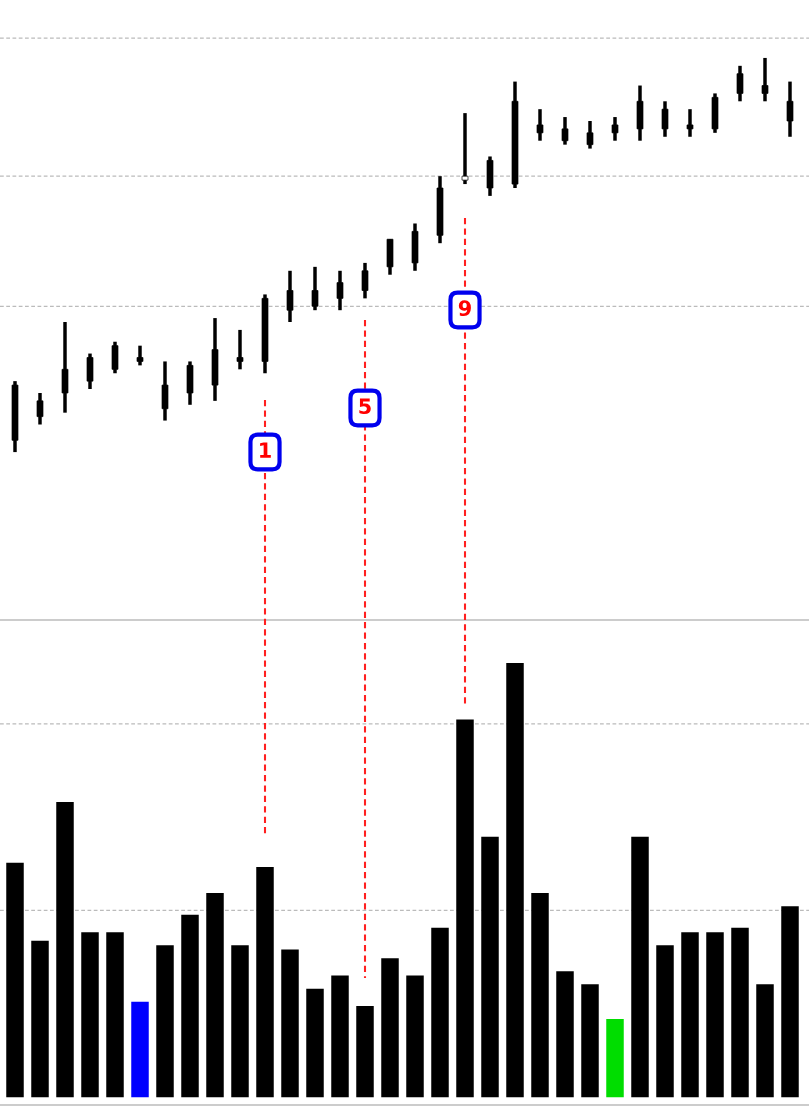 This screenshot has height=1115, width=809. I want to click on annotation: 5, so click(365, 406).